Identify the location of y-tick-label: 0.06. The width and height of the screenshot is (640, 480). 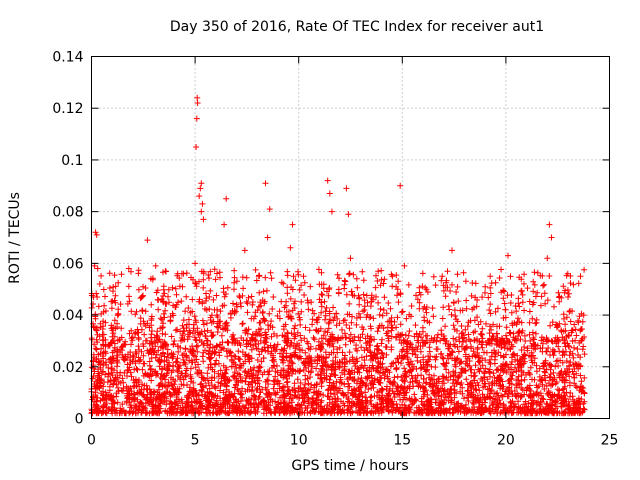
(67, 264).